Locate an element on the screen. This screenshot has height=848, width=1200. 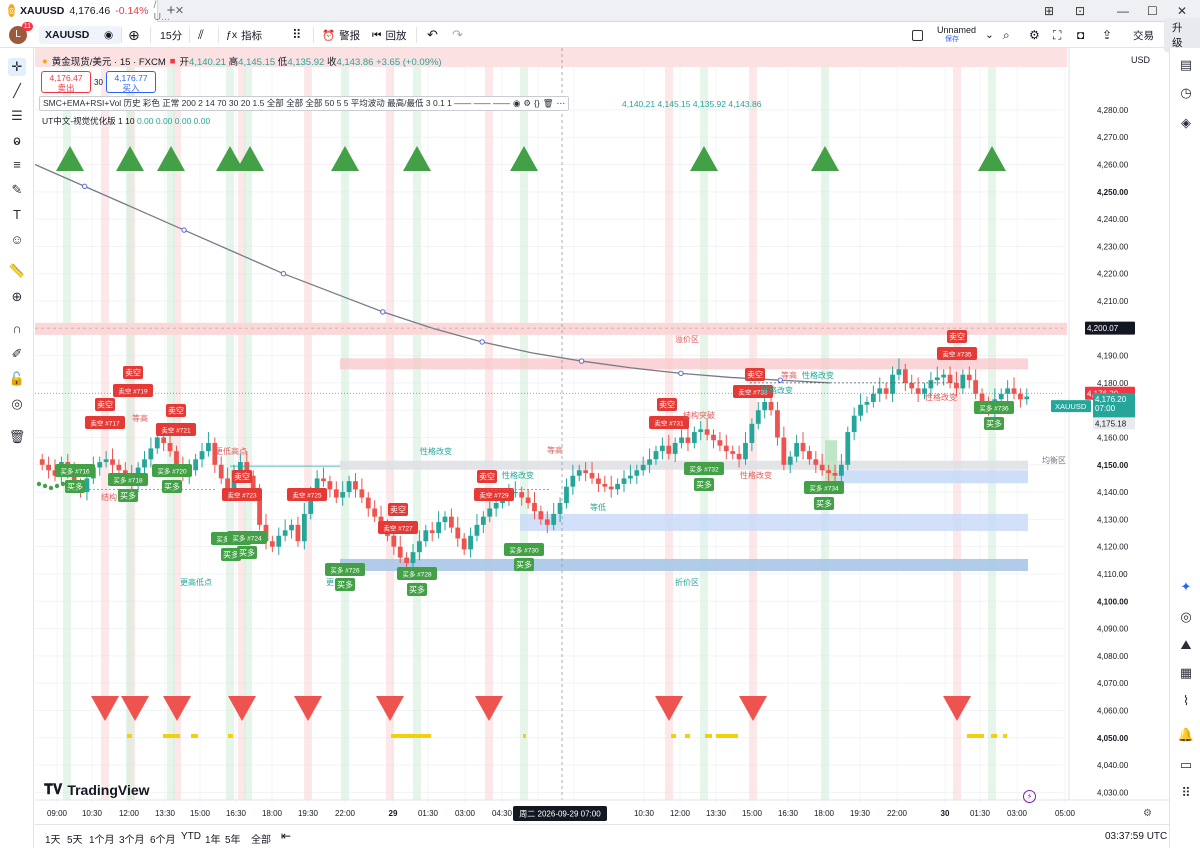
publish-icon: ⇪ is located at coordinates (1107, 35).